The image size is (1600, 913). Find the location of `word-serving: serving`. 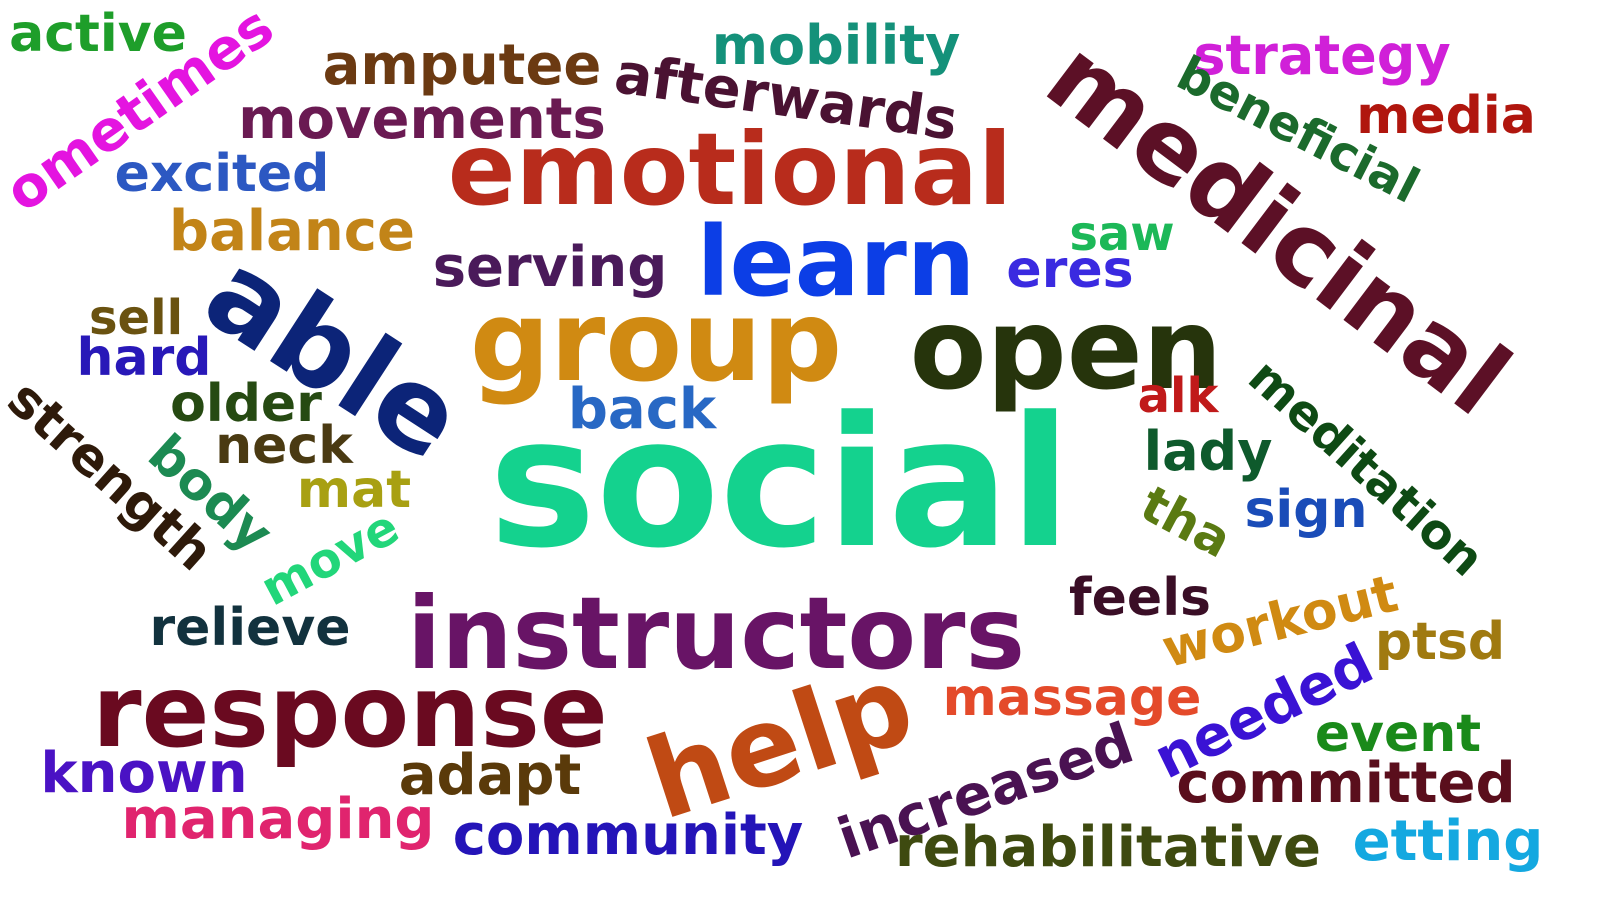

word-serving: serving is located at coordinates (550, 267).